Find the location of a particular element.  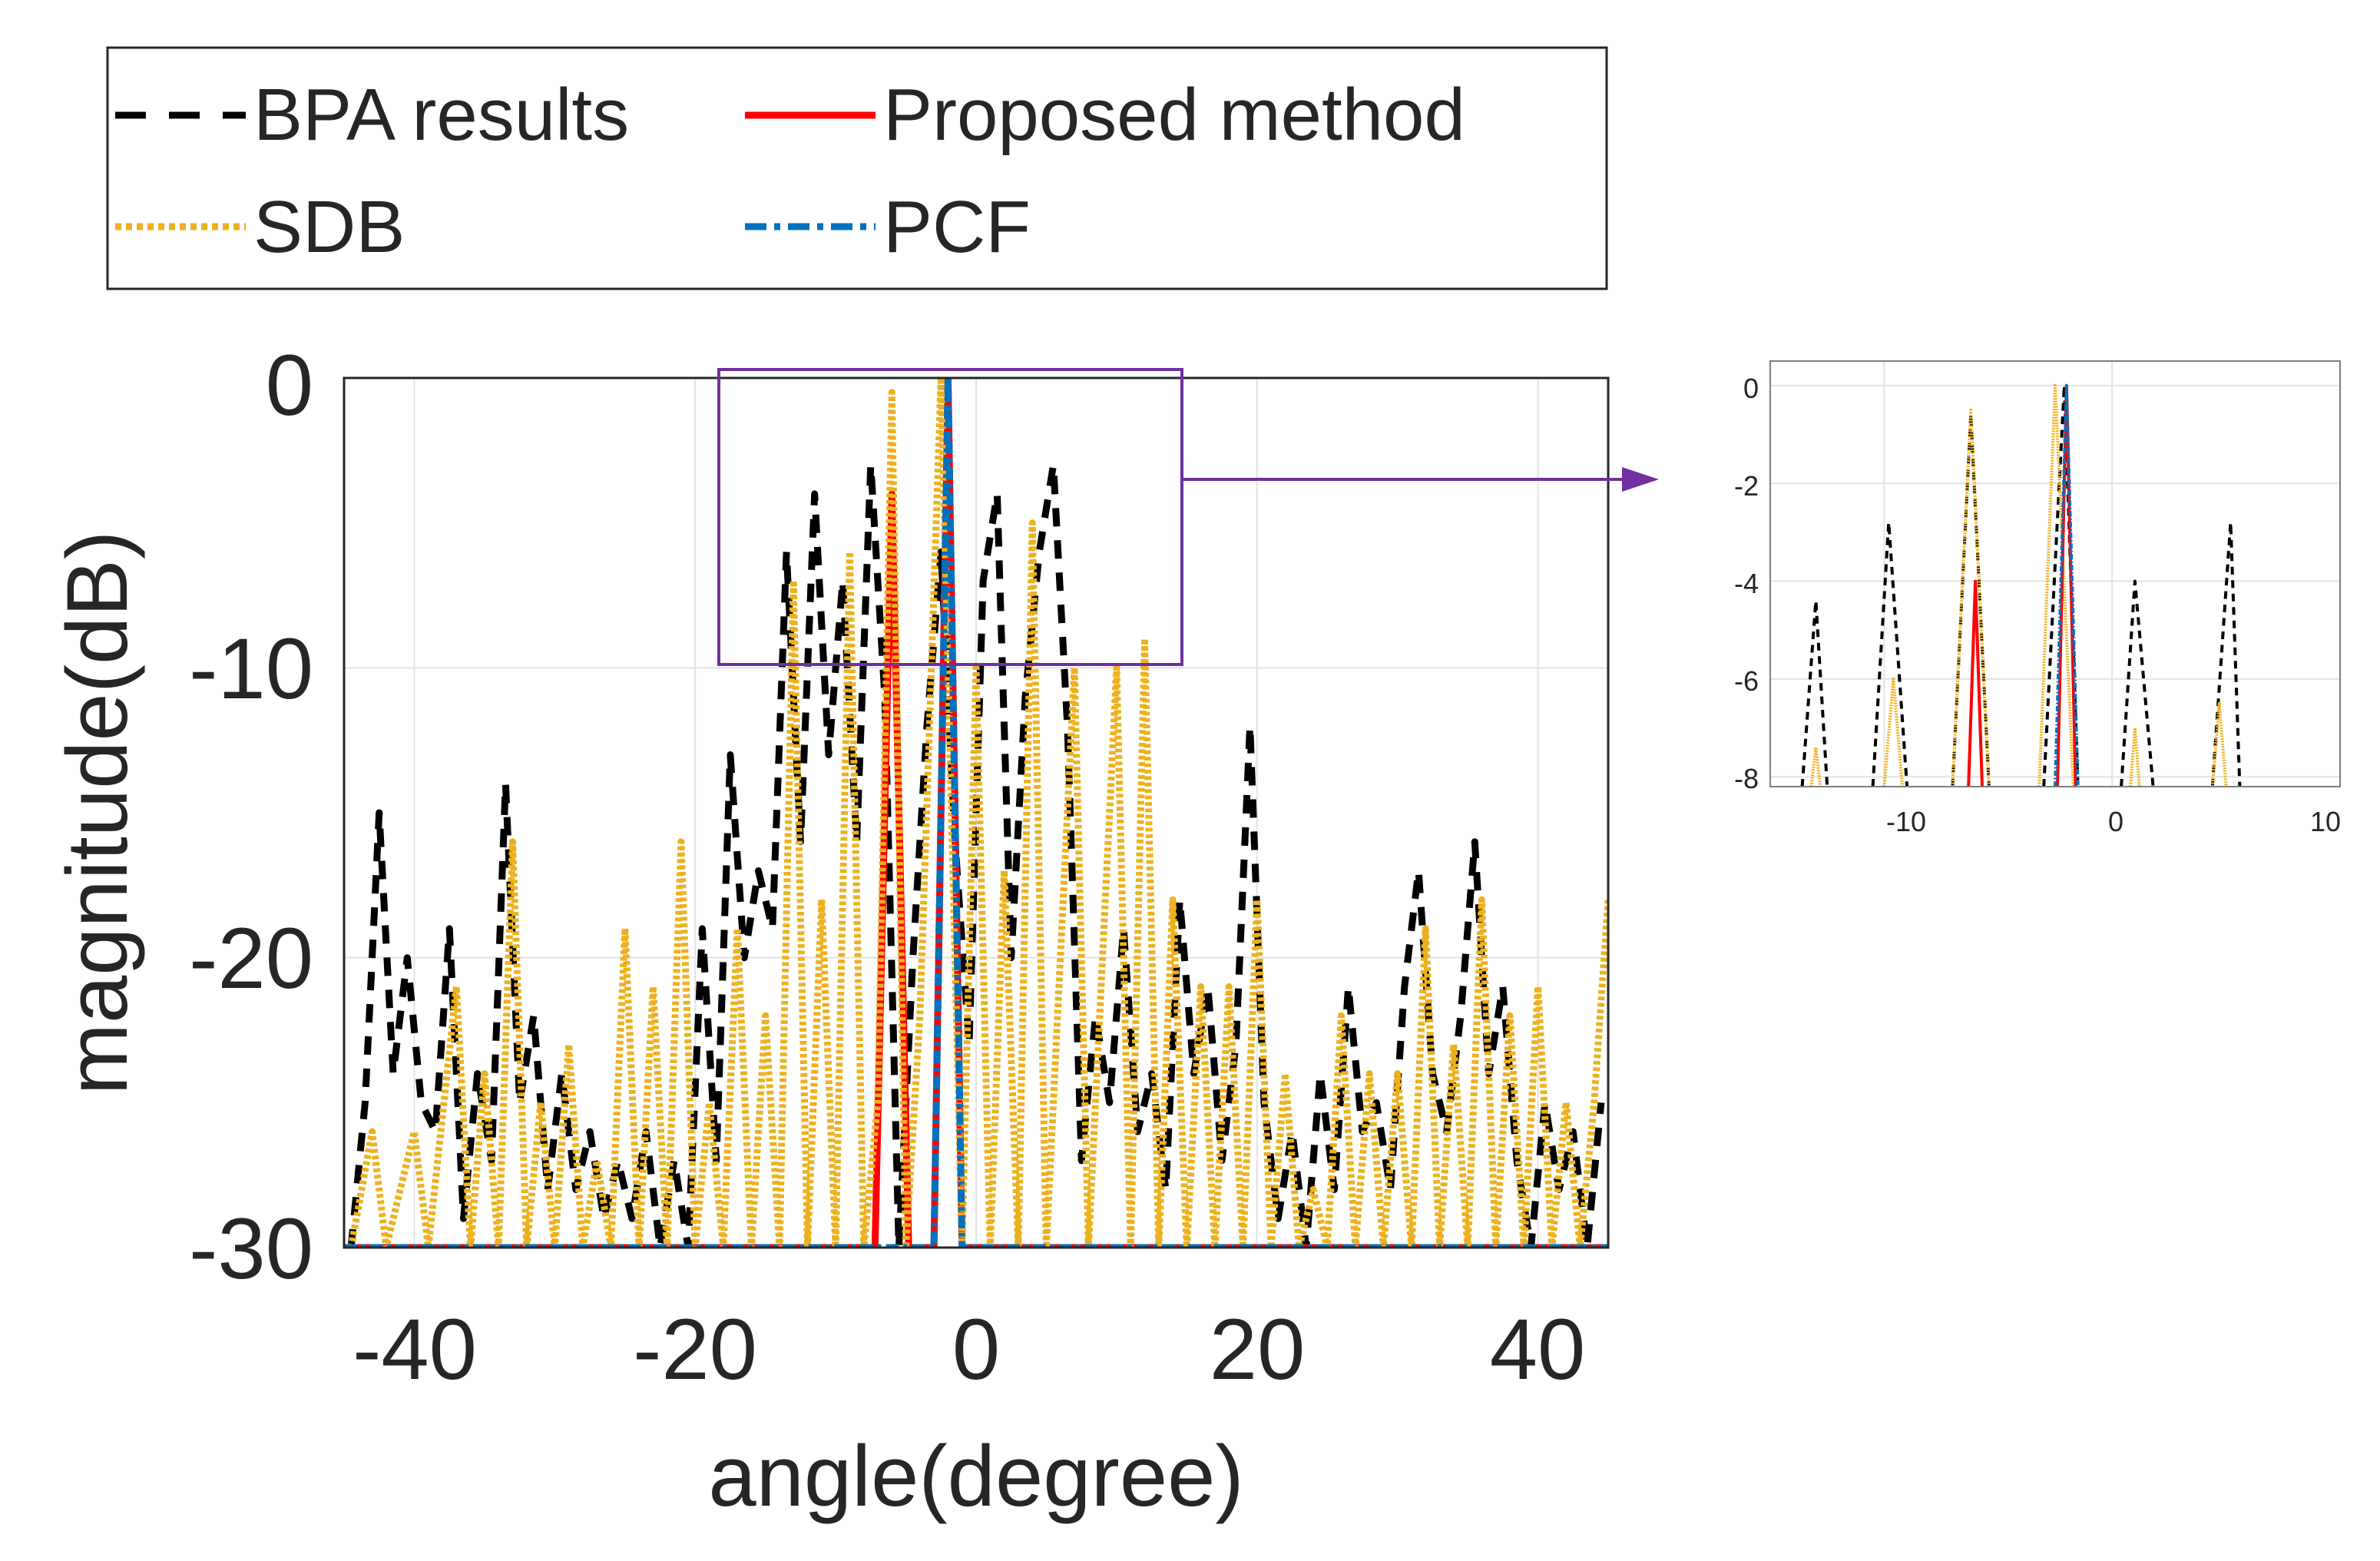

inset-y-tick-label: -6 is located at coordinates (1746, 681).